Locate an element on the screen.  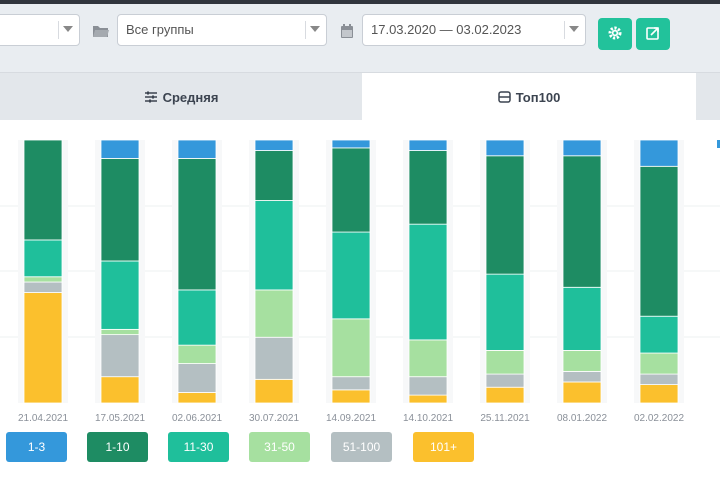
date-range-picker: 17.03.2020 — 03.02.2023 is located at coordinates (474, 30).